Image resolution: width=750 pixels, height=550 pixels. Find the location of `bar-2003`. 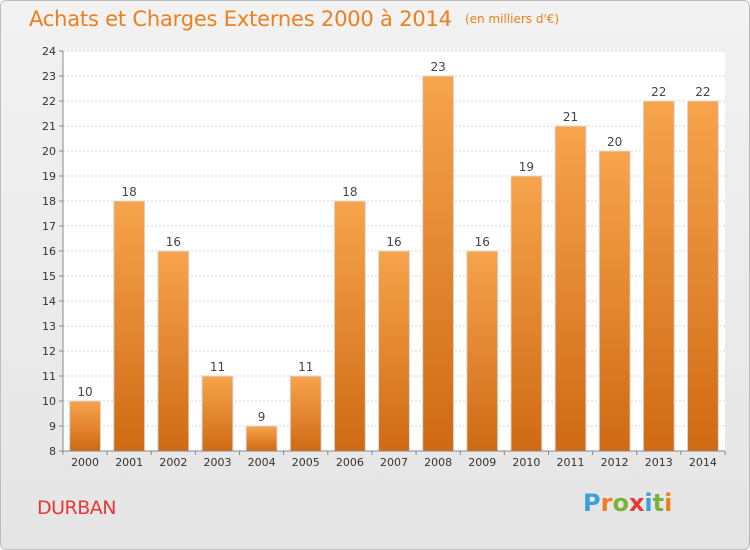

bar-2003 is located at coordinates (217, 413).